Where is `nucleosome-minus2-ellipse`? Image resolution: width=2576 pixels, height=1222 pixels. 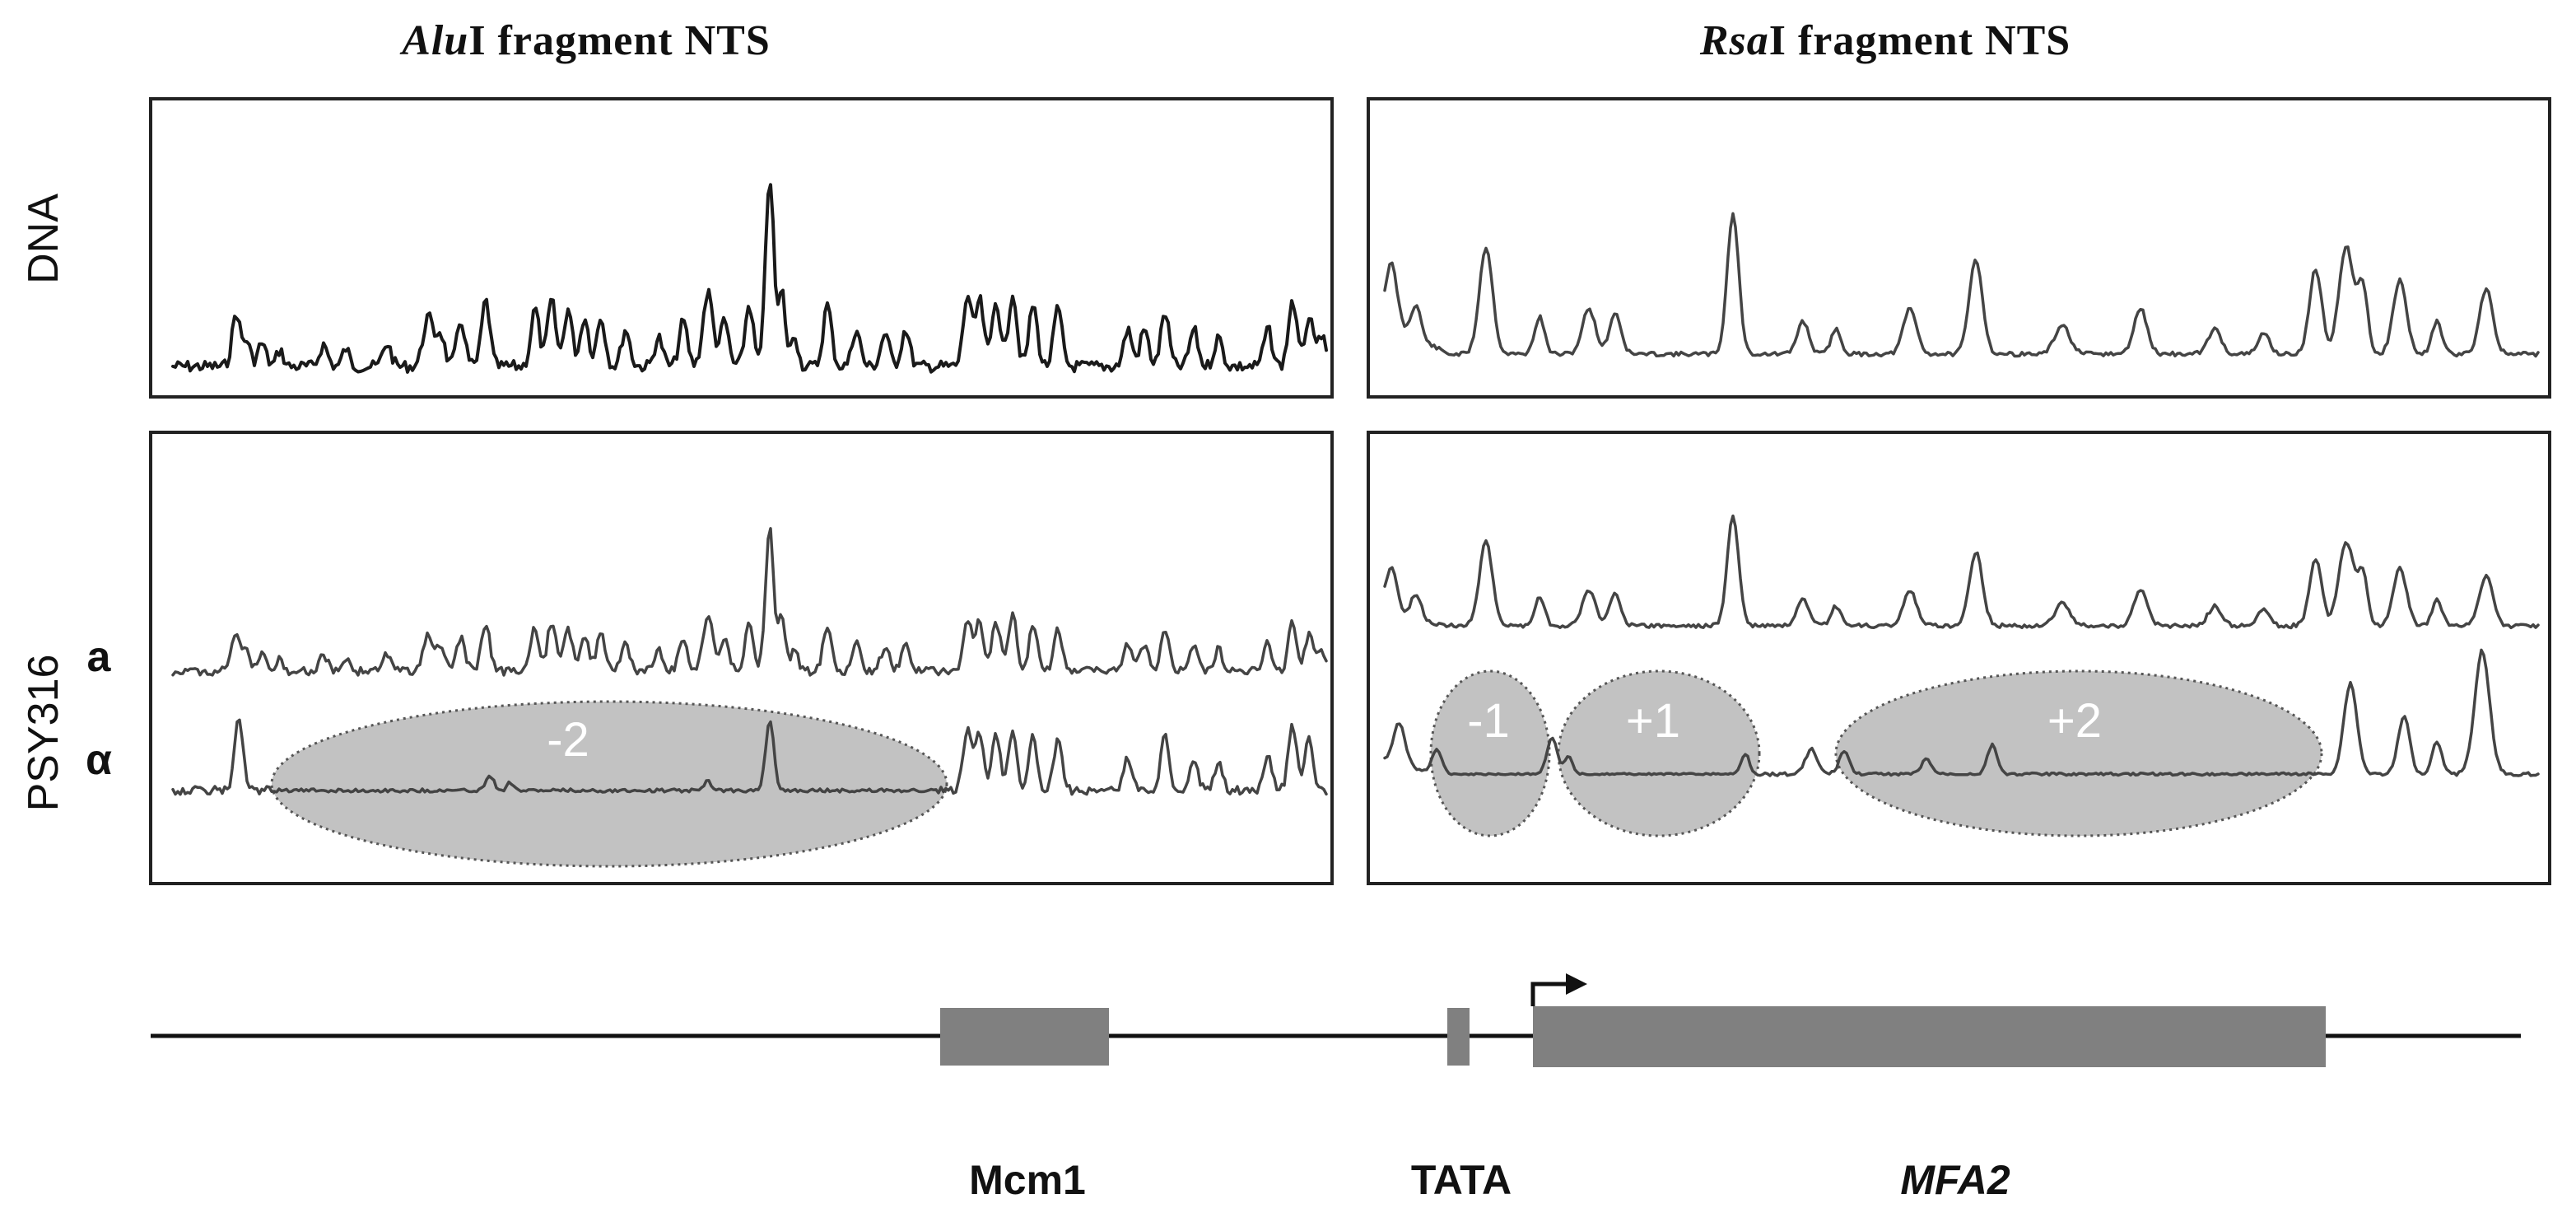
nucleosome-minus2-ellipse is located at coordinates (609, 784).